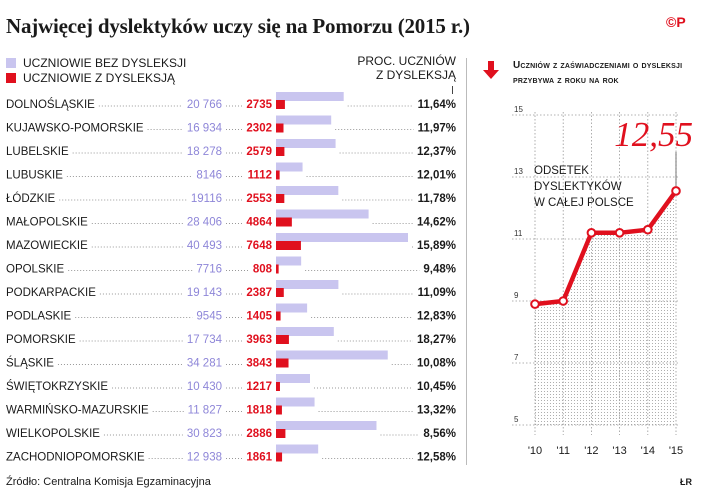  I want to click on x-tick-label: '13, so click(619, 451).